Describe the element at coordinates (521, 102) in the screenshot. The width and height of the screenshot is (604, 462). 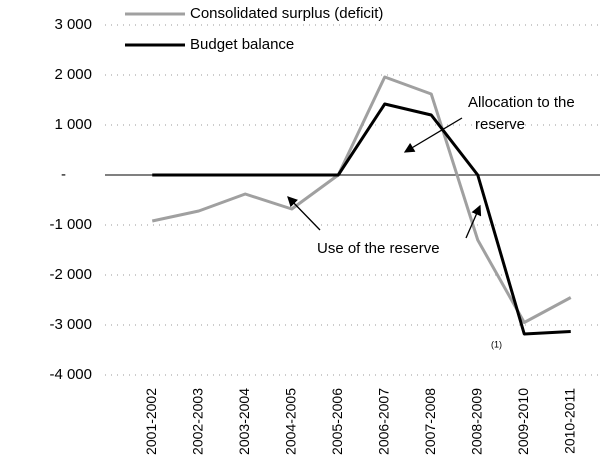
I see `annotation: Allocation to the` at that location.